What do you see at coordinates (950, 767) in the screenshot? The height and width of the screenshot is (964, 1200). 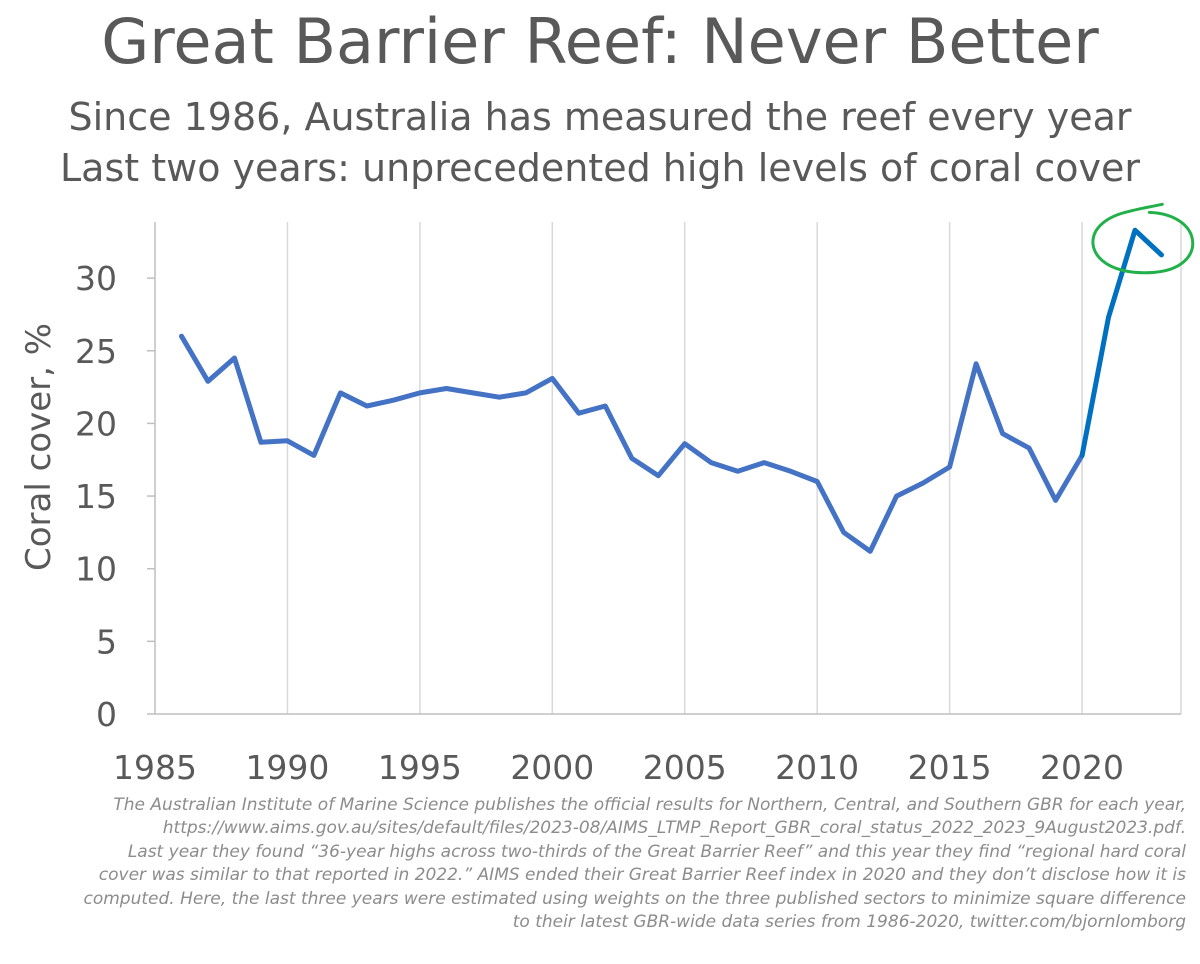 I see `x-tick-label-2015: 2015` at bounding box center [950, 767].